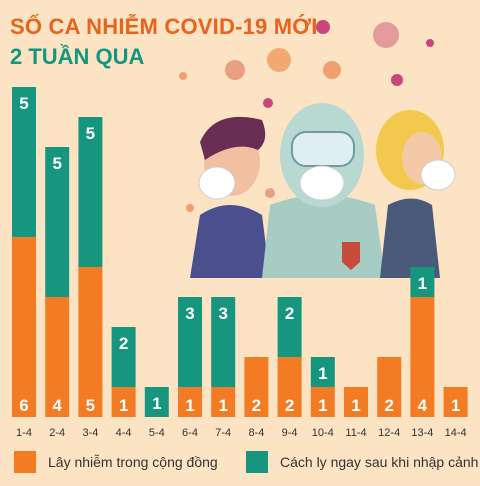 The image size is (480, 486). I want to click on x-tick-label: 6-4, so click(190, 433).